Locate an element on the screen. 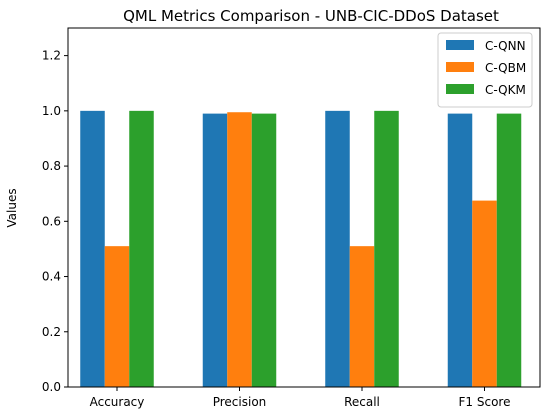 This screenshot has height=418, width=550. y-tick-label: 0.6 is located at coordinates (51, 221).